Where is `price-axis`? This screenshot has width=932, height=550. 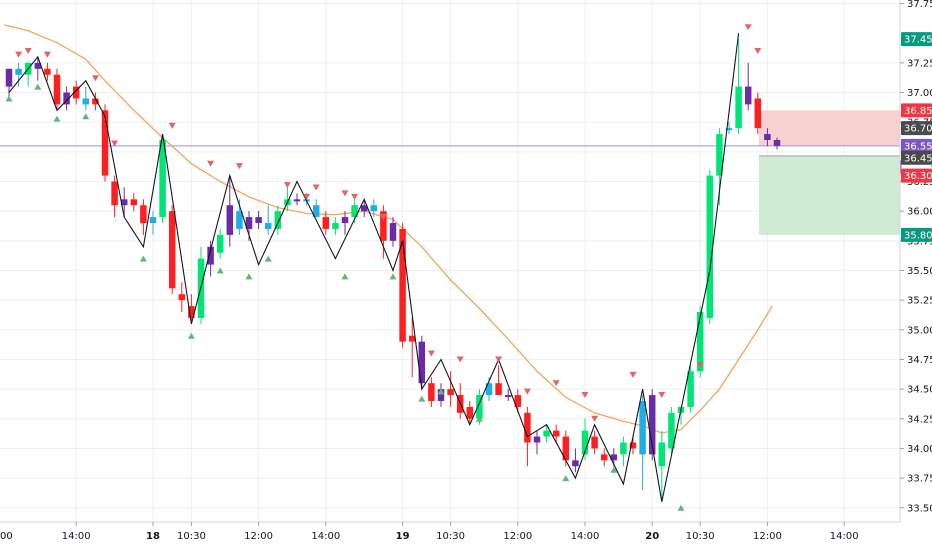 price-axis is located at coordinates (916, 275).